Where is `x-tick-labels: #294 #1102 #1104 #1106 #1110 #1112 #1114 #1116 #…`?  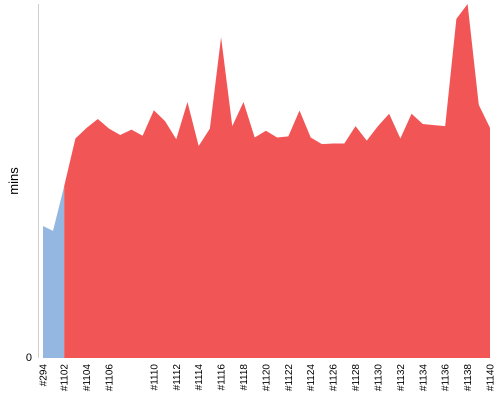 x-tick-labels: #294 #1102 #1104 #1106 #1110 #1112 #1114 #1116 #… is located at coordinates (268, 378).